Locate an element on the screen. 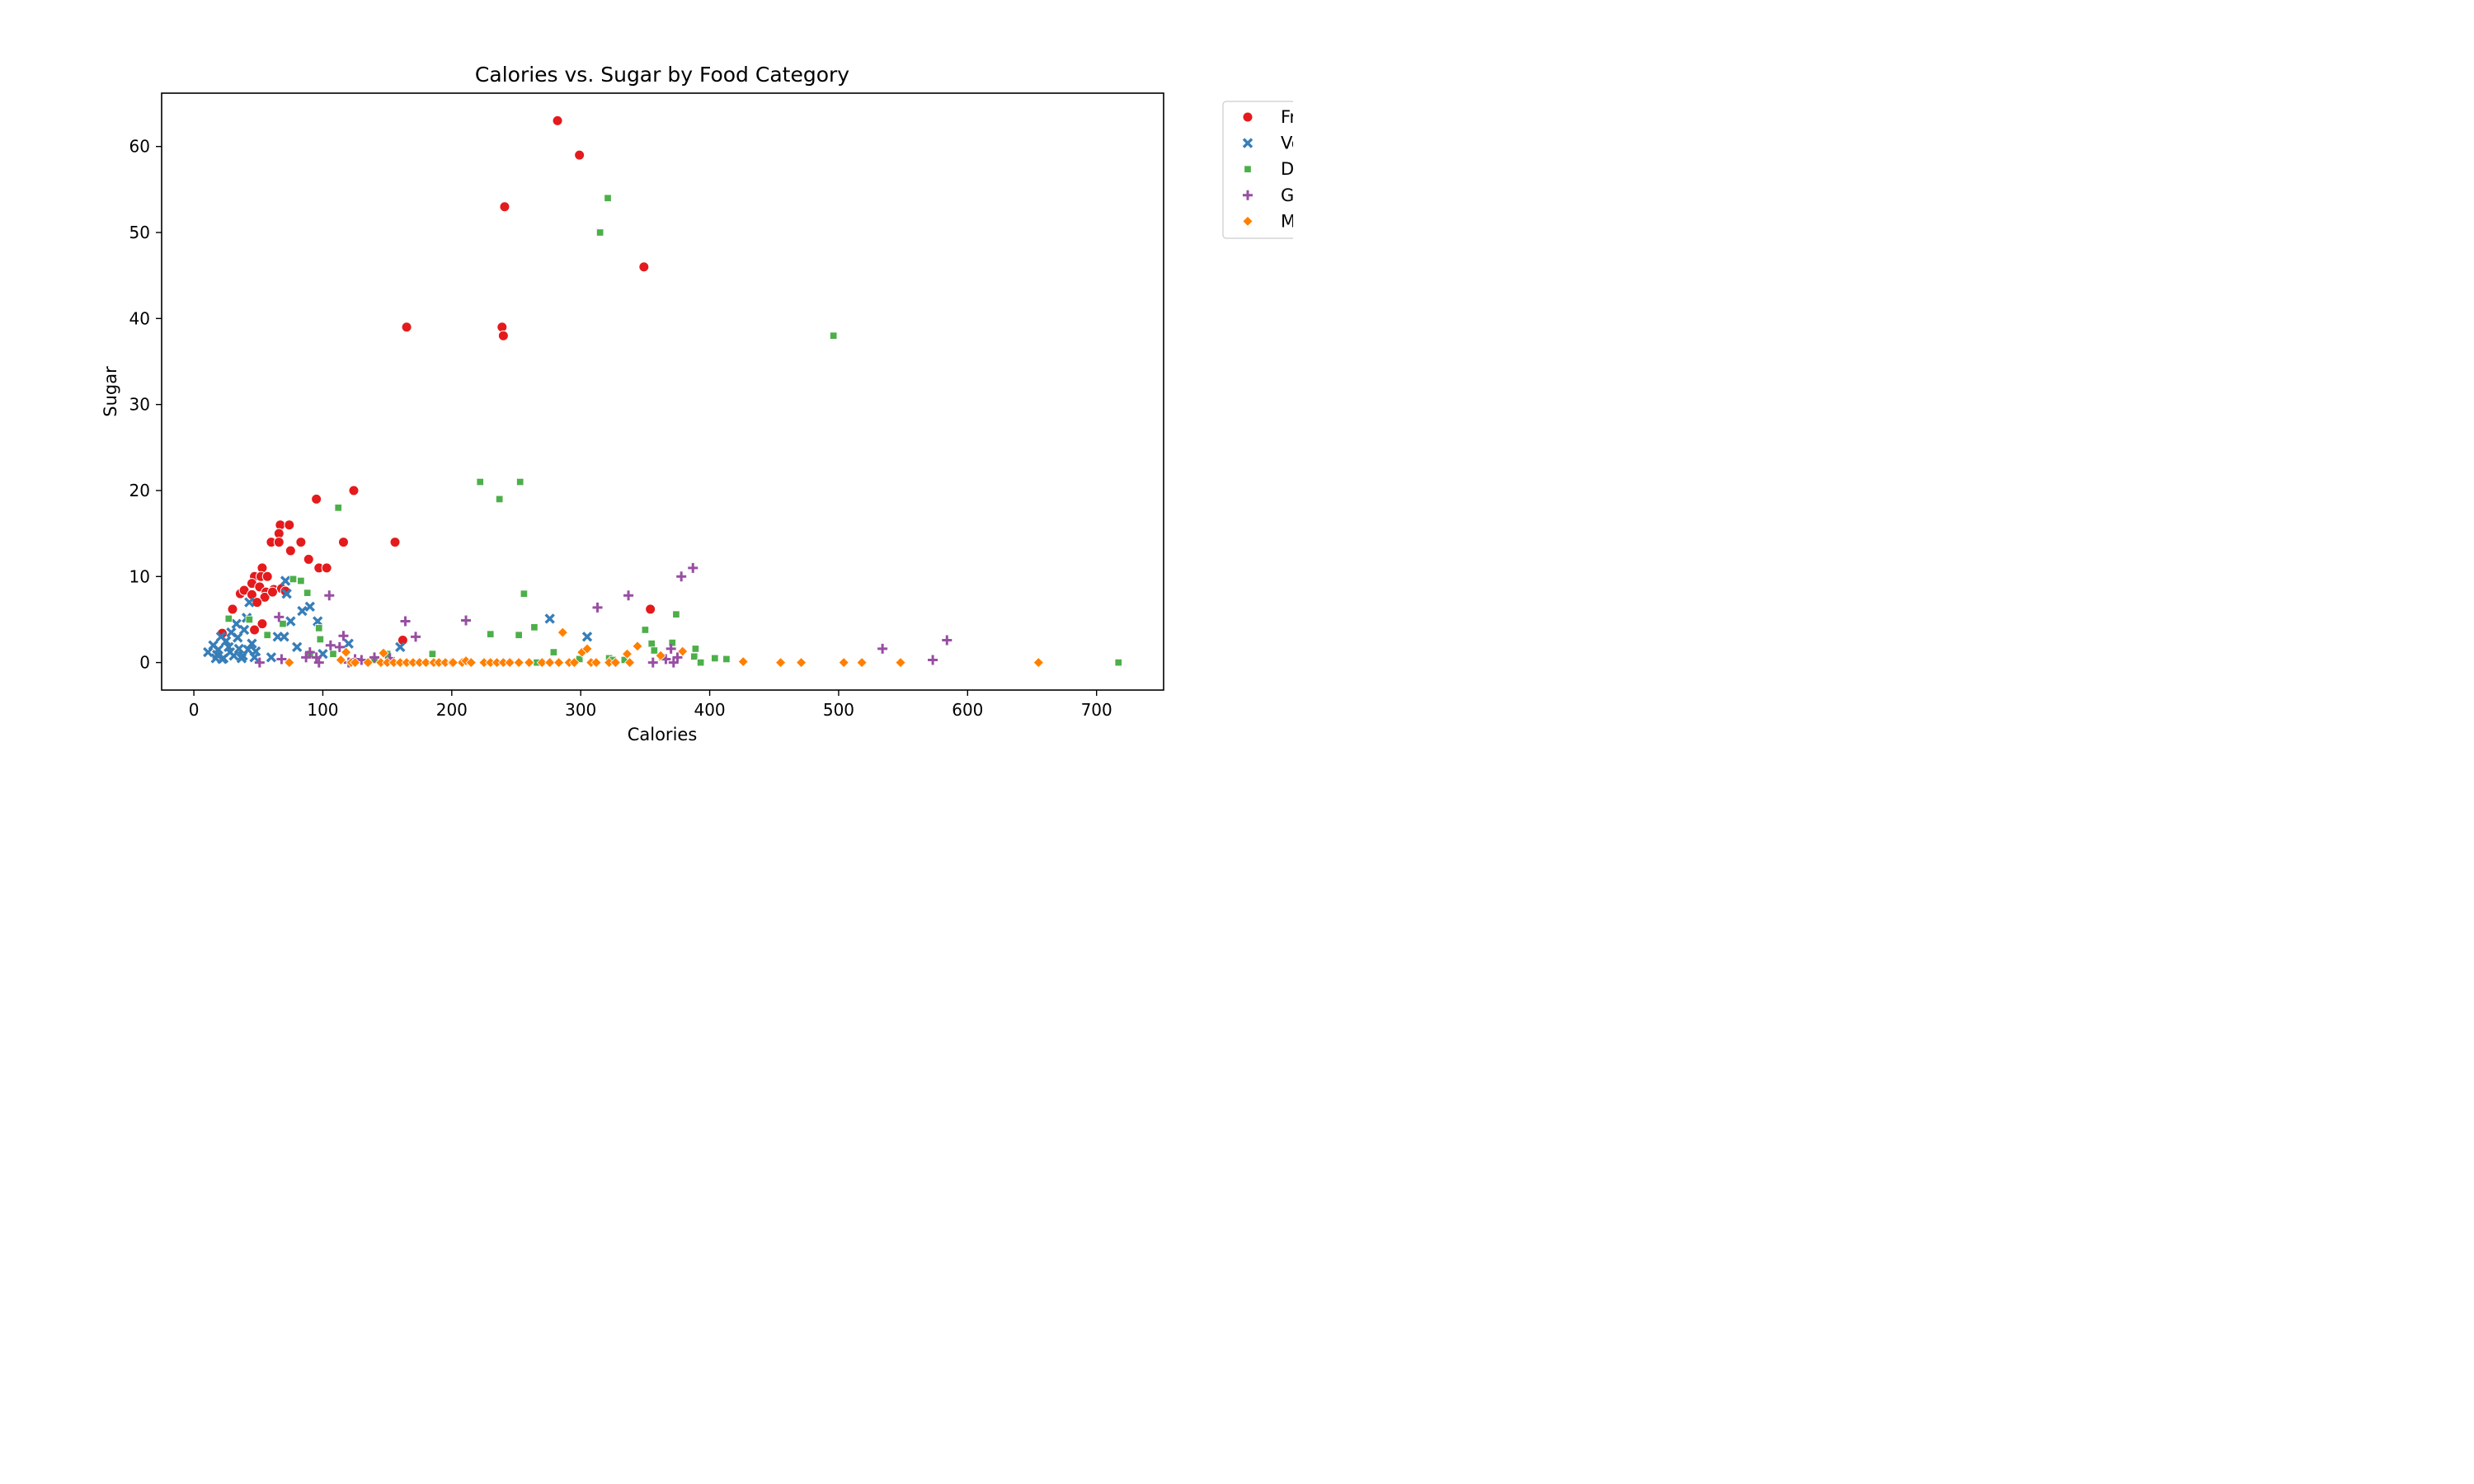  x-tick-label: 600 is located at coordinates (967, 710).